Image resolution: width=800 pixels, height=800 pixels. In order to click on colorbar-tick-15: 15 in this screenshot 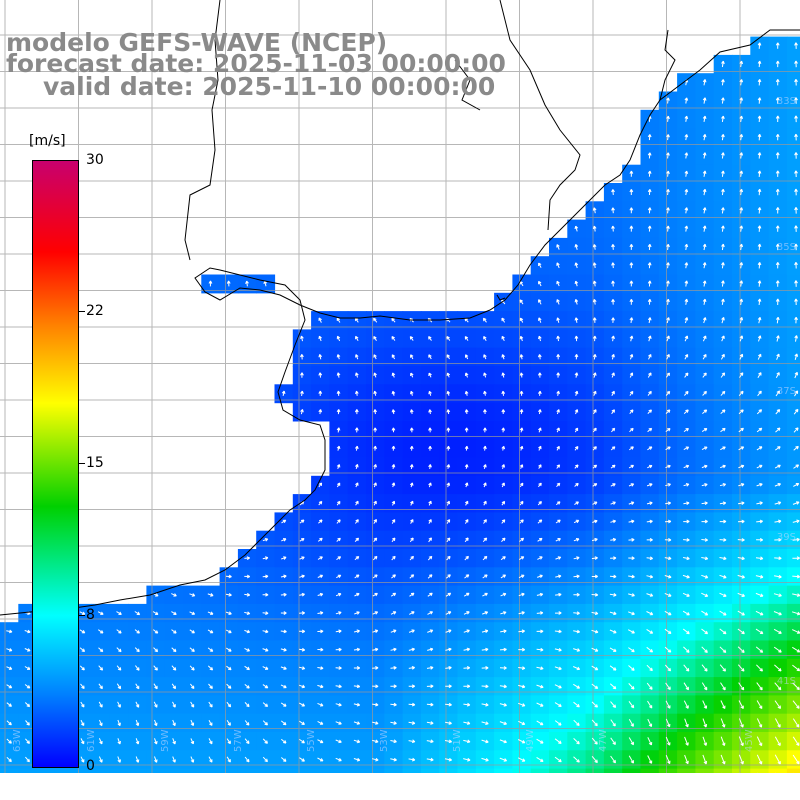, I will do `click(95, 463)`.